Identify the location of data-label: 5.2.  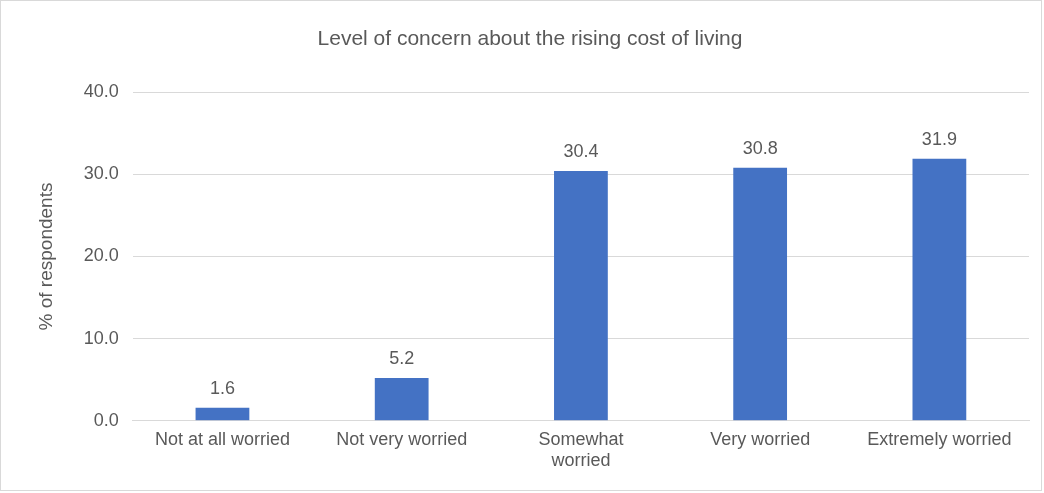
(402, 358).